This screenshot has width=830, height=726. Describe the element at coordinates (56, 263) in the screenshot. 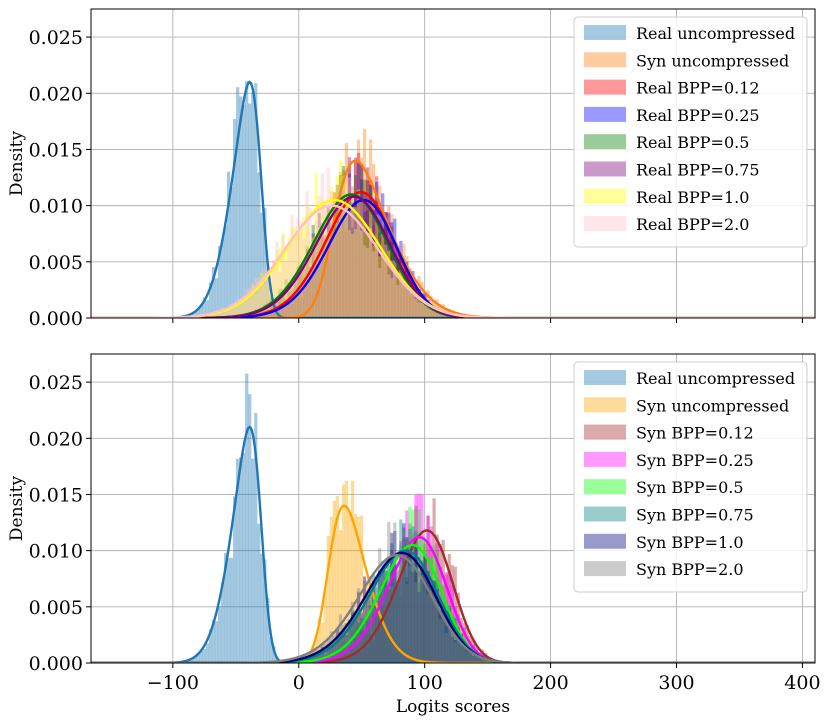

I see `y-tick-label: 0.005` at that location.